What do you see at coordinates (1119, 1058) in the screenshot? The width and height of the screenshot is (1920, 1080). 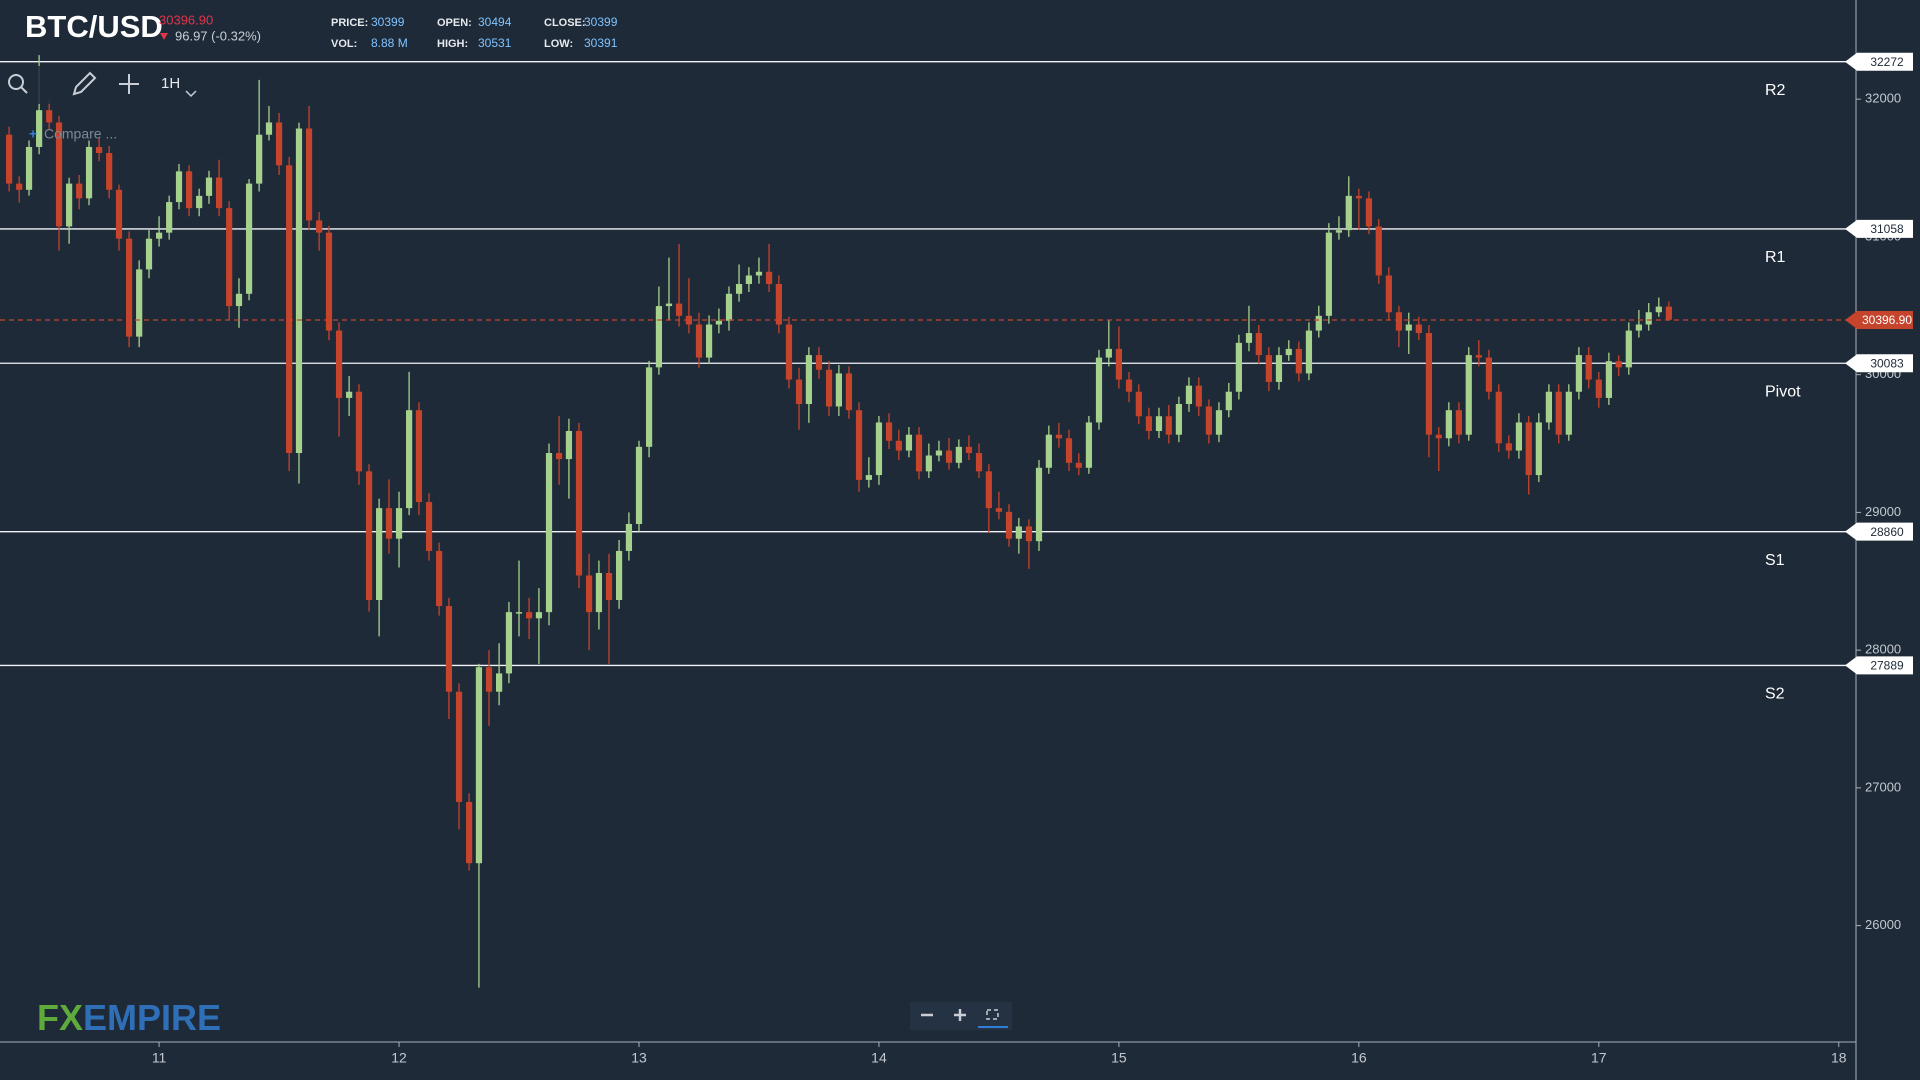 I see `x-tick-label: 15` at bounding box center [1119, 1058].